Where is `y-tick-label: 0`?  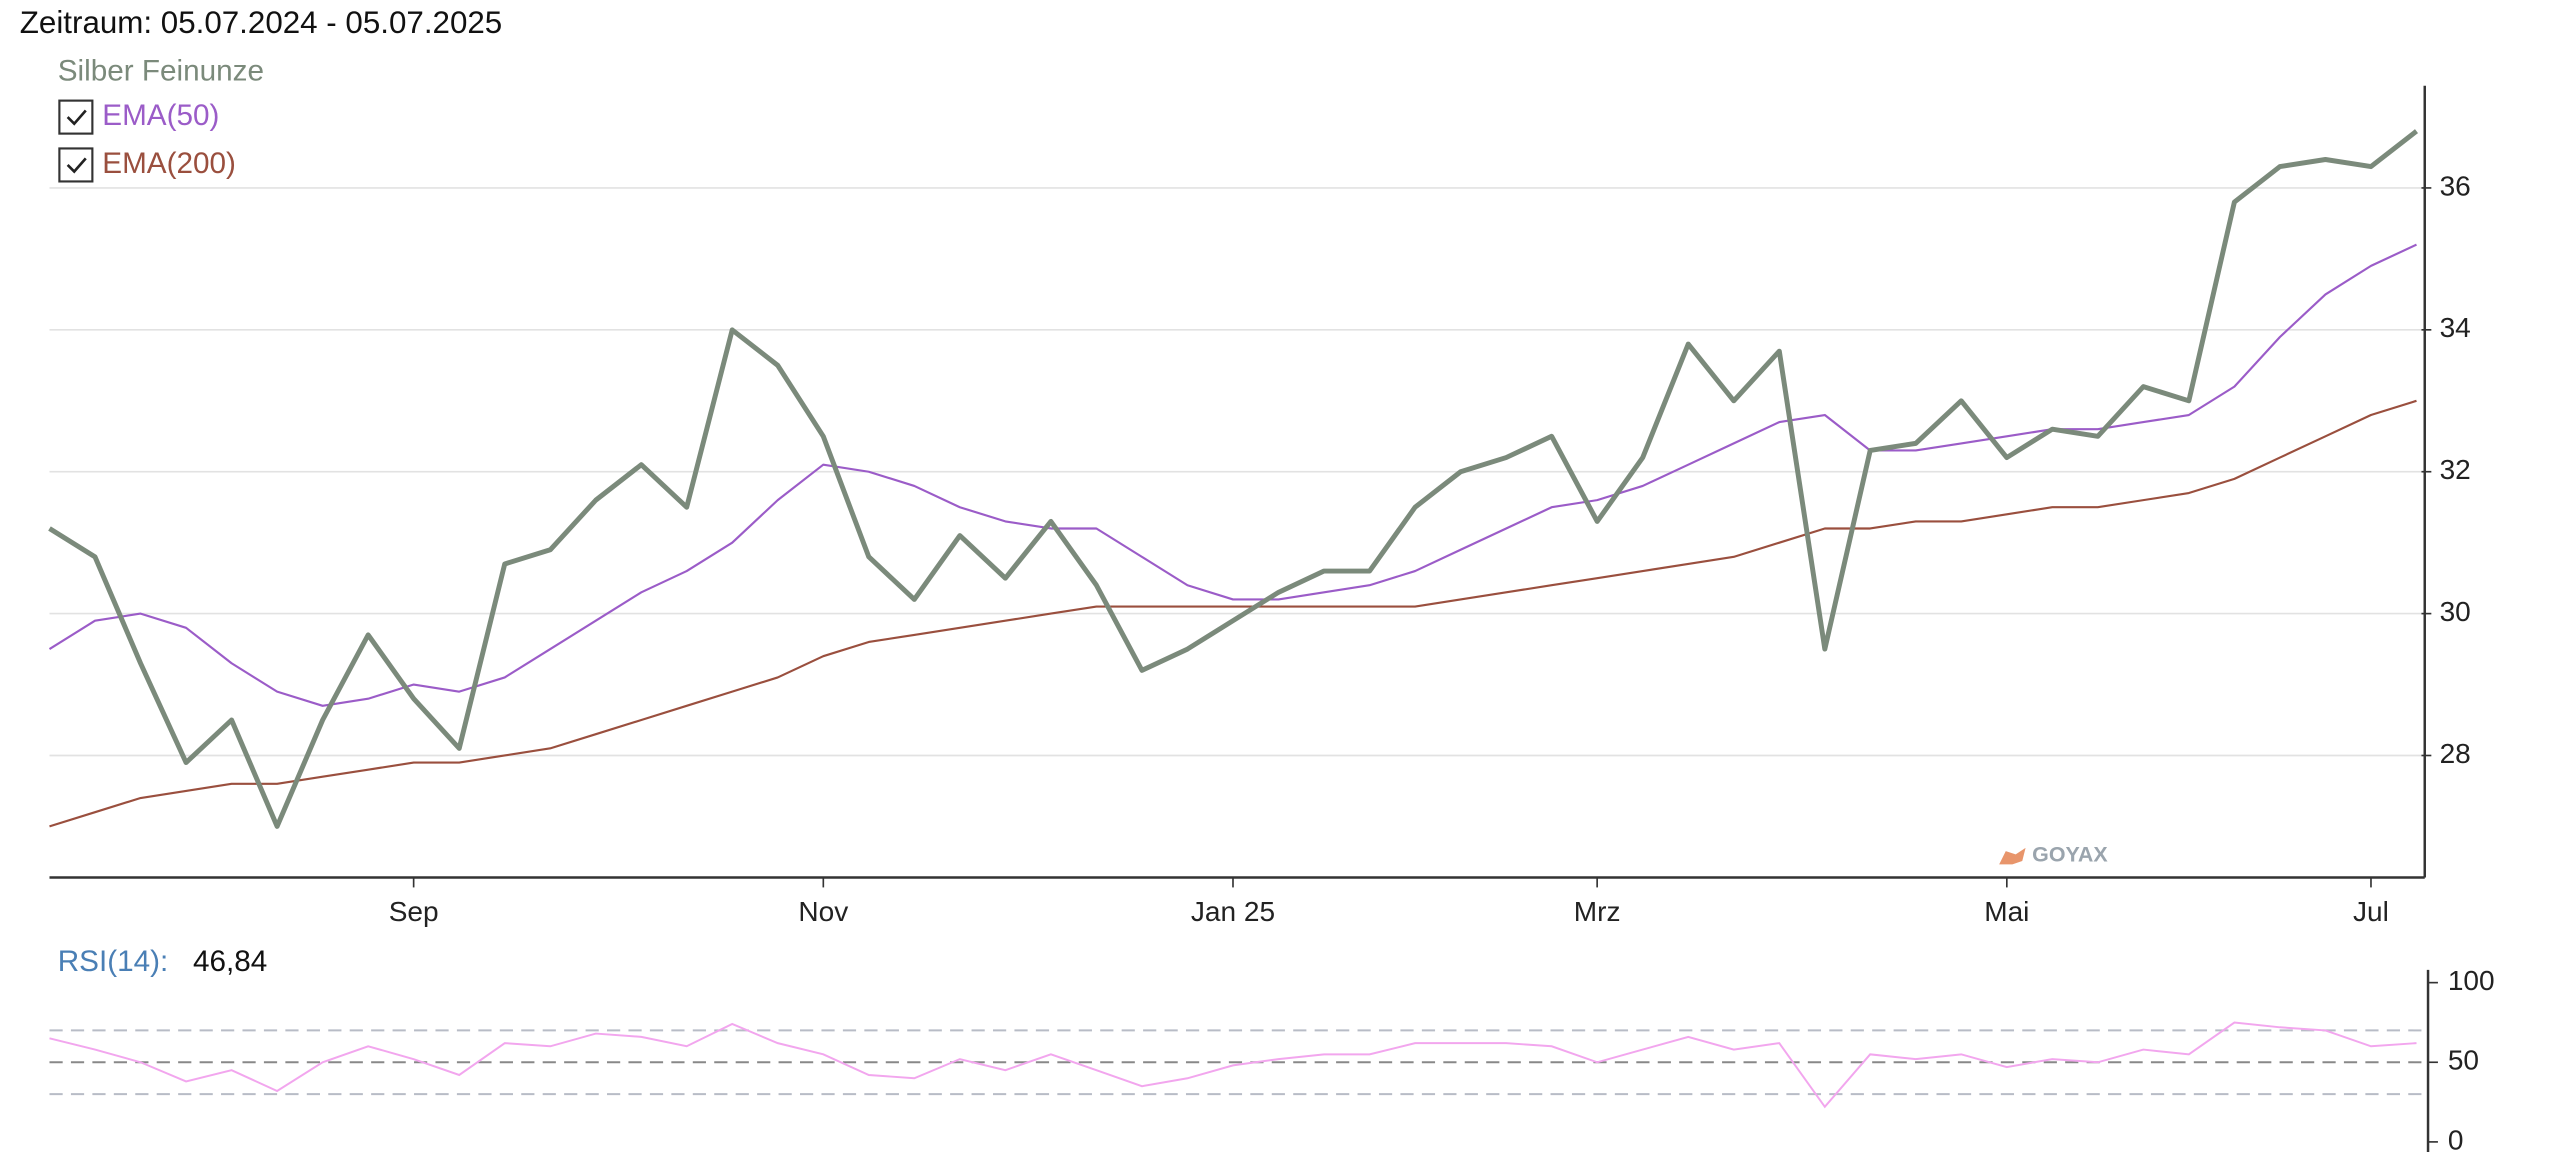 y-tick-label: 0 is located at coordinates (2456, 1138).